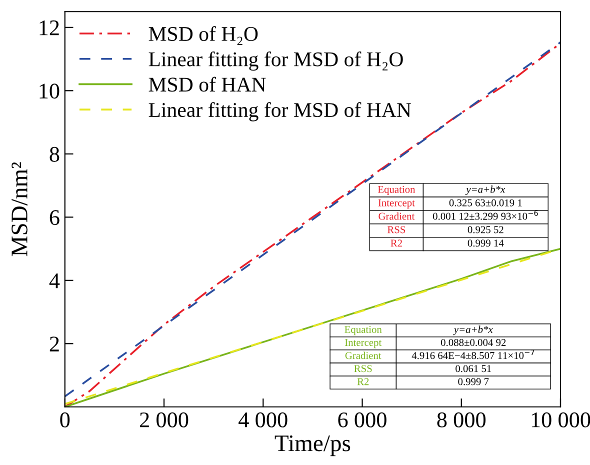 The width and height of the screenshot is (590, 465). What do you see at coordinates (461, 420) in the screenshot?
I see `x-tick-label: 8 000` at bounding box center [461, 420].